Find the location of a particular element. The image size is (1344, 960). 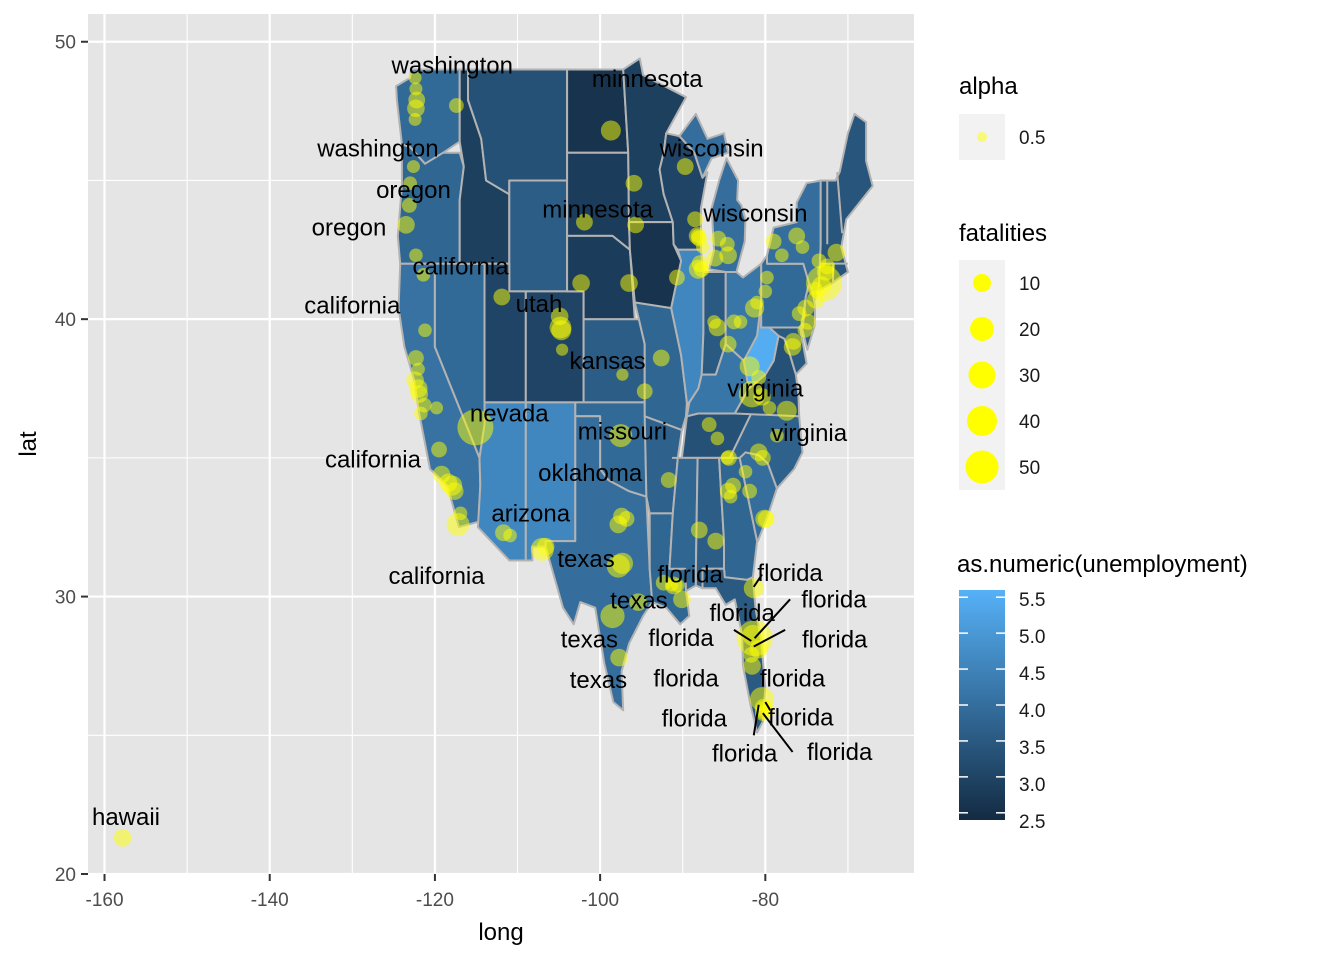

state-label: nevada is located at coordinates (509, 413).